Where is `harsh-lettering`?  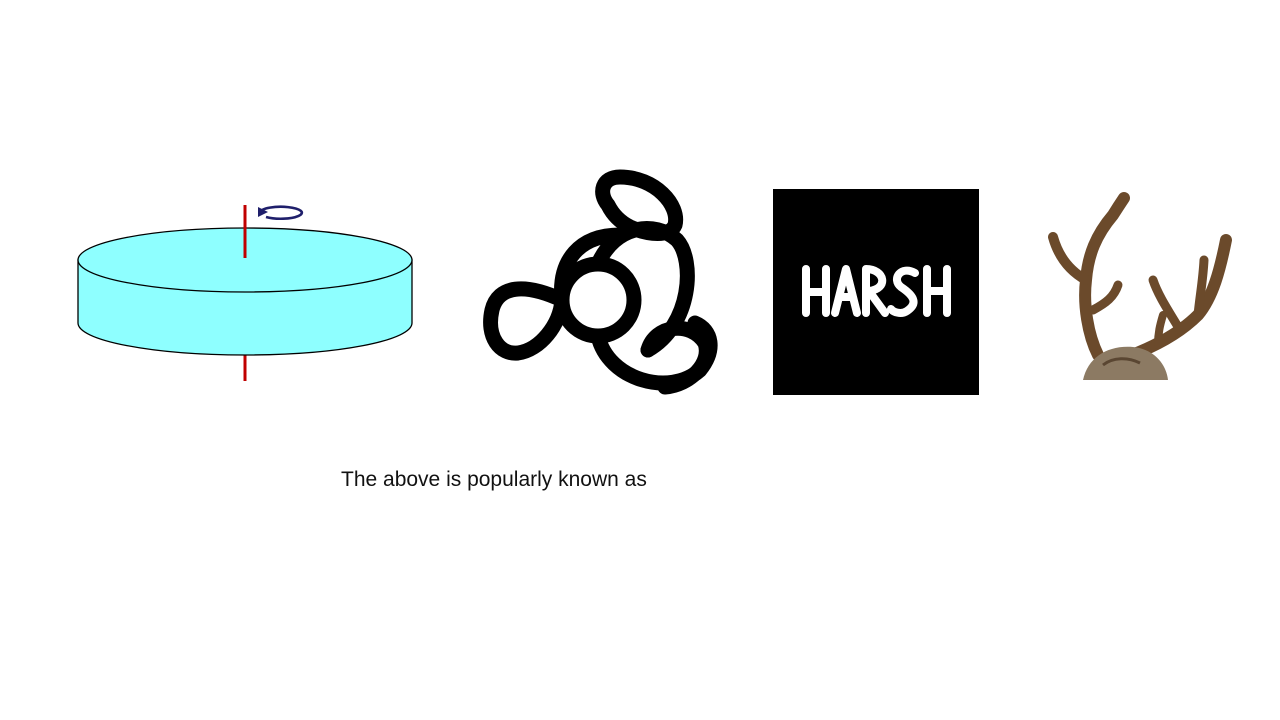
harsh-lettering is located at coordinates (876, 291).